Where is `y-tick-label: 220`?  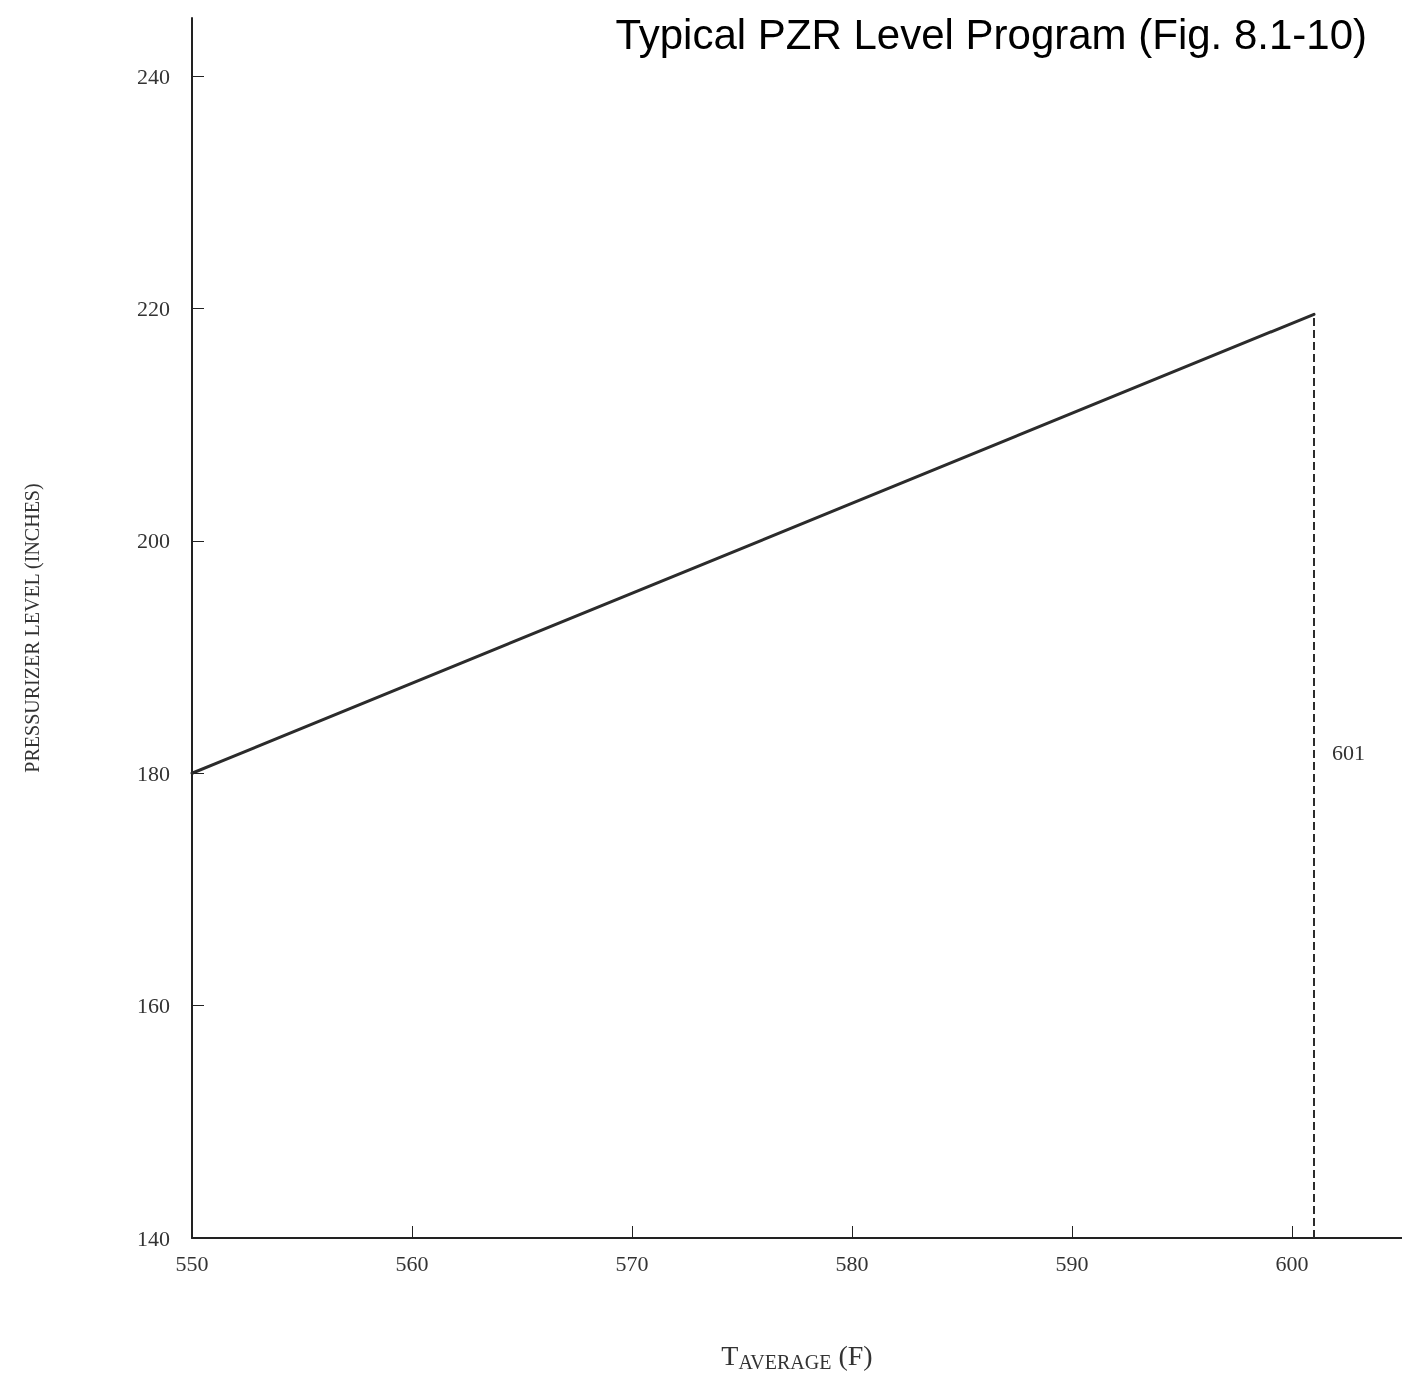
y-tick-label: 220 is located at coordinates (153, 308).